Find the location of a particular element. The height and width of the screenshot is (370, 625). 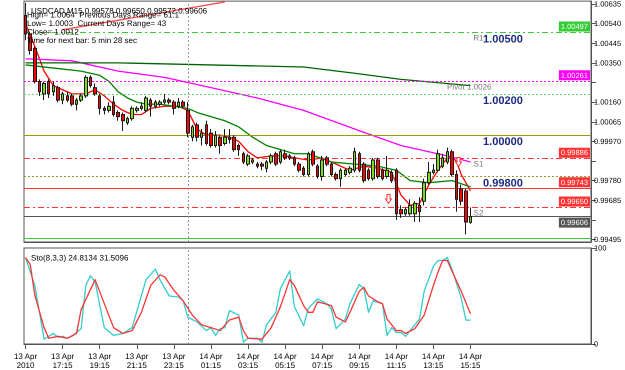

x-tick-label: 14 Apr 09:15 is located at coordinates (360, 361).